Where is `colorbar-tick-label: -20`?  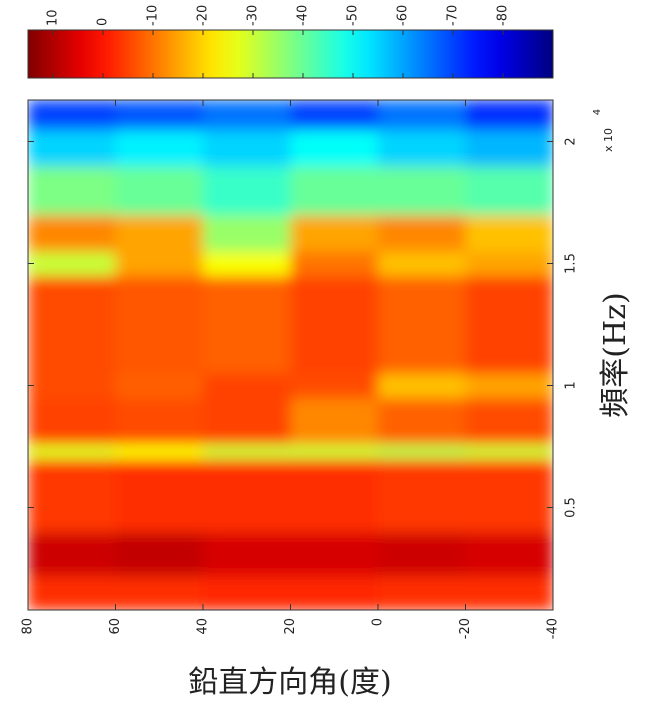 colorbar-tick-label: -20 is located at coordinates (203, 15).